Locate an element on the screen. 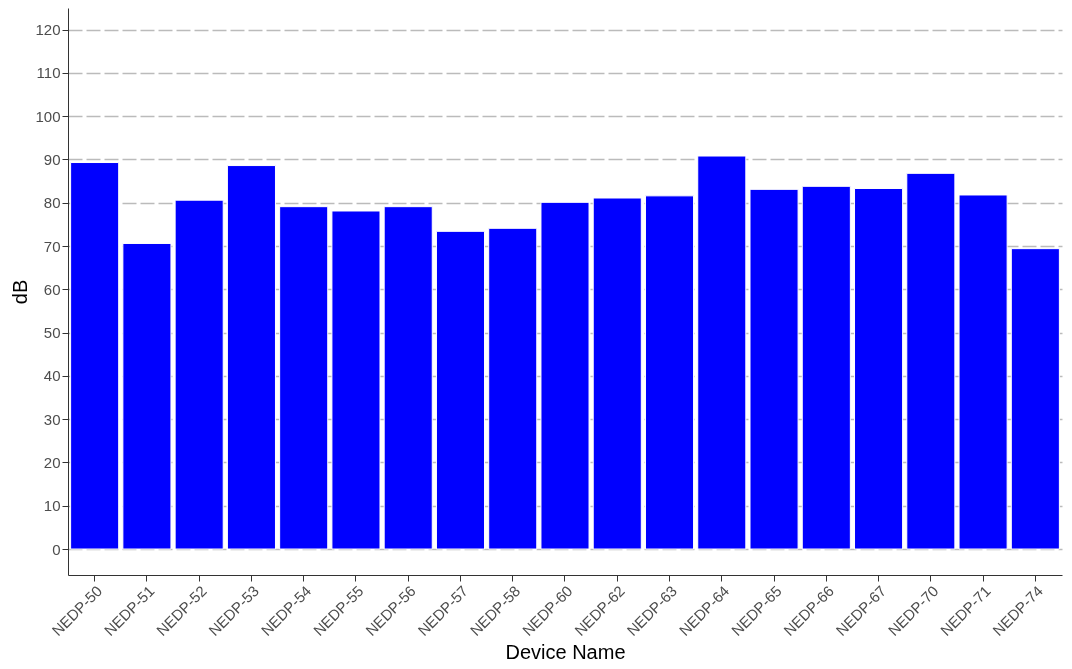 Image resolution: width=1072 pixels, height=669 pixels. y-tick-label: 70 is located at coordinates (52, 246).